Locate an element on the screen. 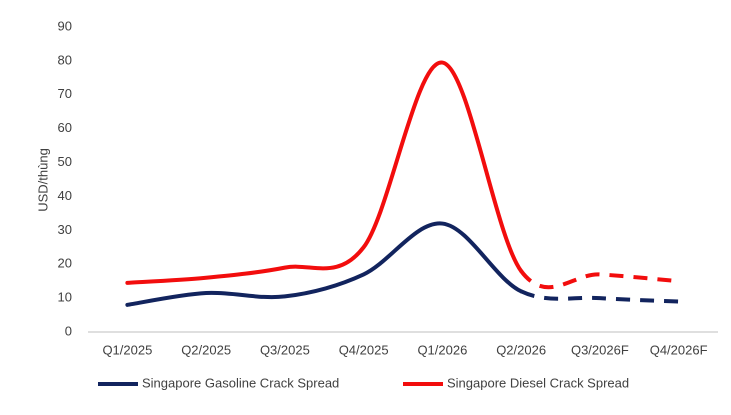 The width and height of the screenshot is (731, 415). y-tick-label: 60 is located at coordinates (65, 127).